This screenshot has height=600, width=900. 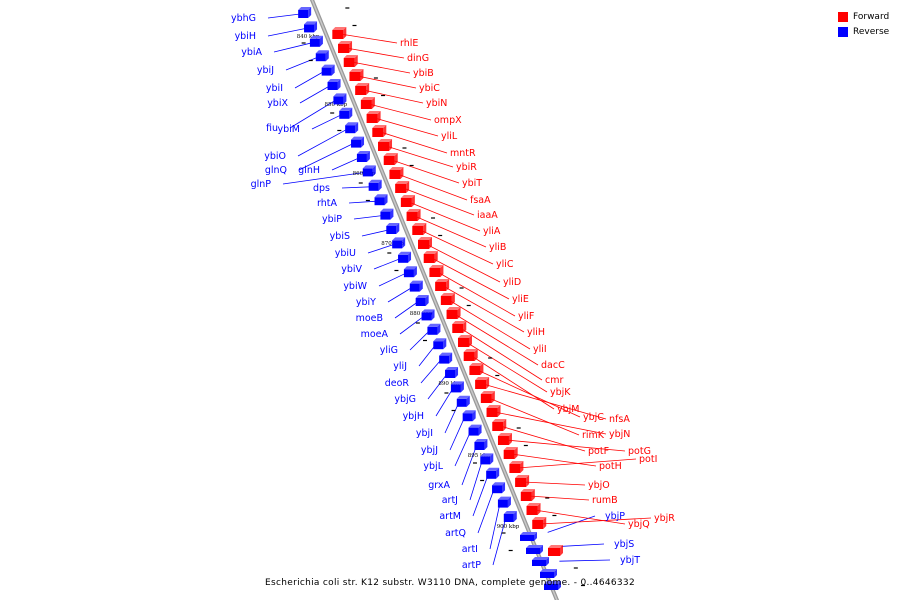 What do you see at coordinates (505, 264) in the screenshot?
I see `forward-gene-label: yliC` at bounding box center [505, 264].